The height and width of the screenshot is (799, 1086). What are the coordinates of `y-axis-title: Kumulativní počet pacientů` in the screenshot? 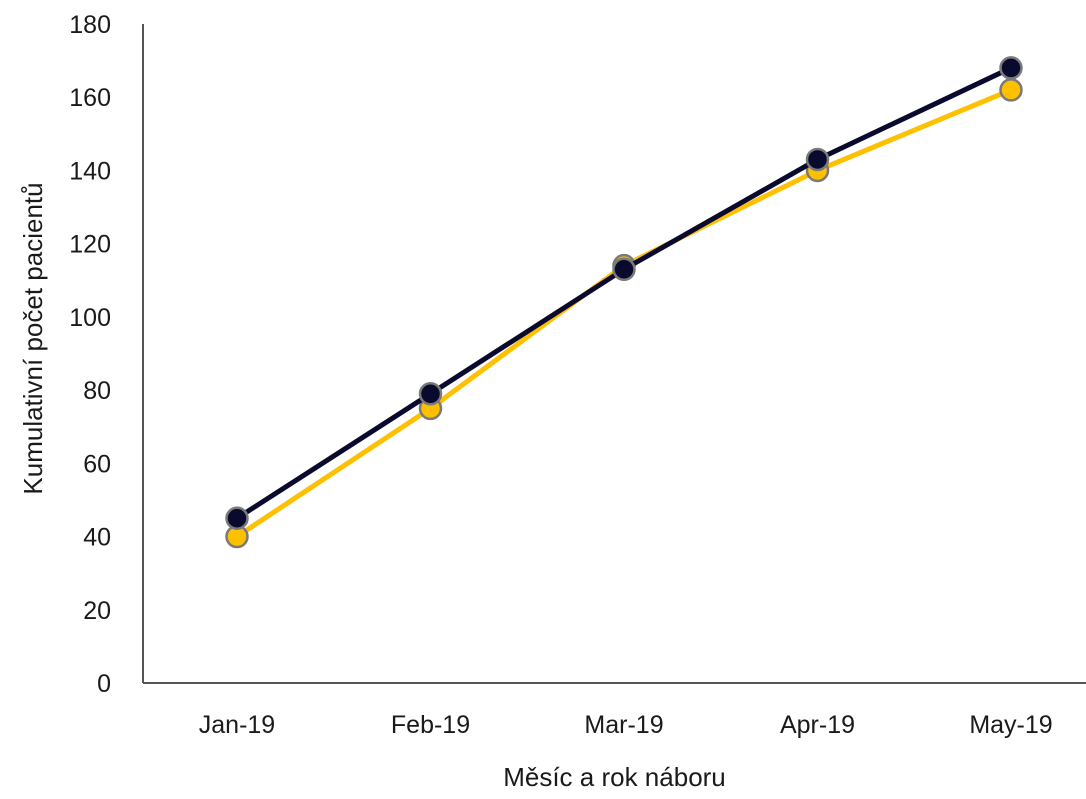 It's located at (33, 338).